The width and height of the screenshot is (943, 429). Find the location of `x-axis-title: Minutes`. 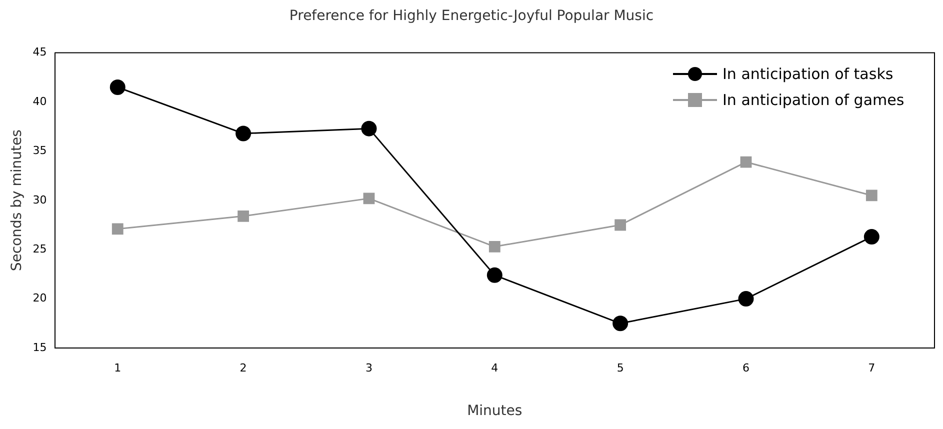

x-axis-title: Minutes is located at coordinates (494, 411).